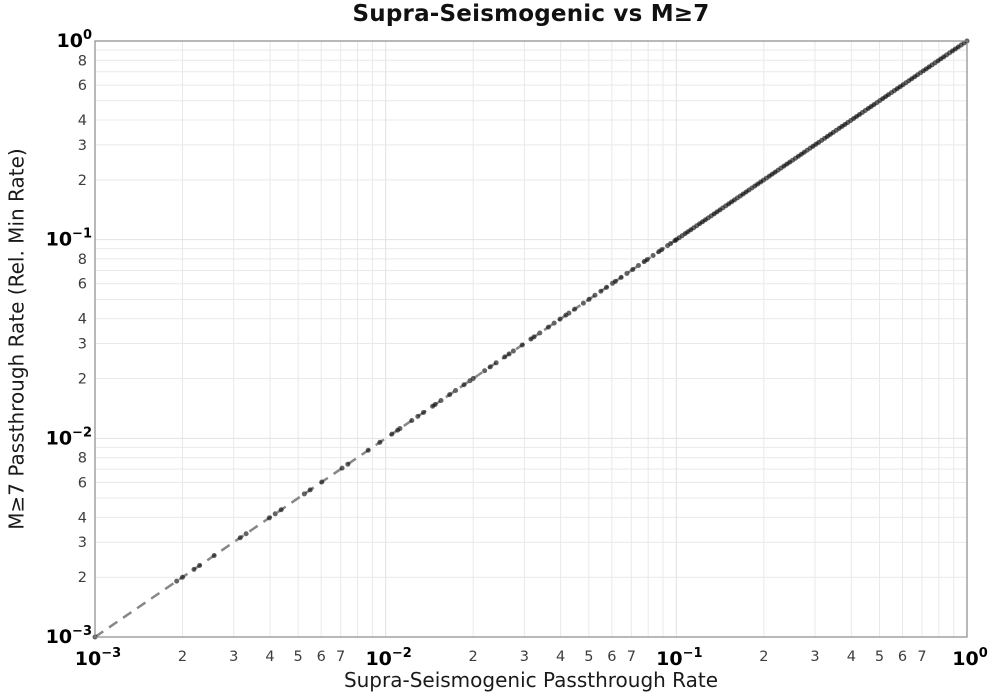 This screenshot has height=700, width=1000. I want to click on y-tick-labels: 10⁻³ 10⁻² 10⁻¹ 100 2 3 4 6 8 2 3 4 6 8 2 3 4 6 8, so click(69, 338).